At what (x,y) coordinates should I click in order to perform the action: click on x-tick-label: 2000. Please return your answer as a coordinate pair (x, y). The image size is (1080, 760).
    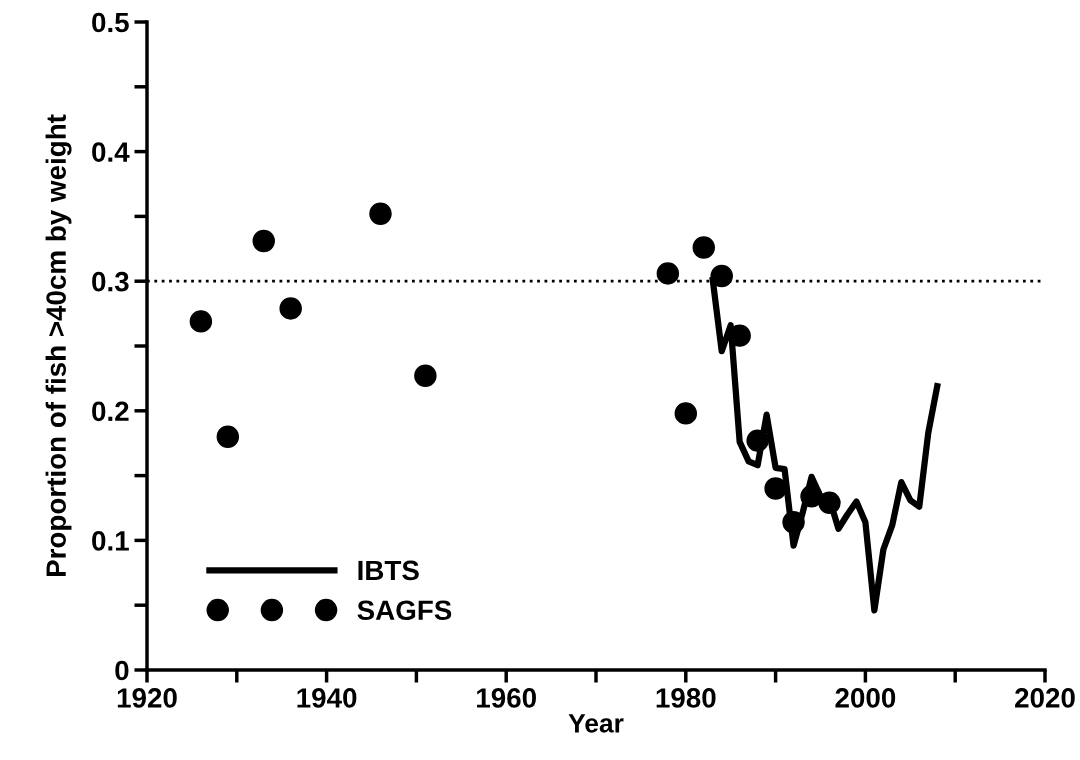
    Looking at the image, I should click on (865, 698).